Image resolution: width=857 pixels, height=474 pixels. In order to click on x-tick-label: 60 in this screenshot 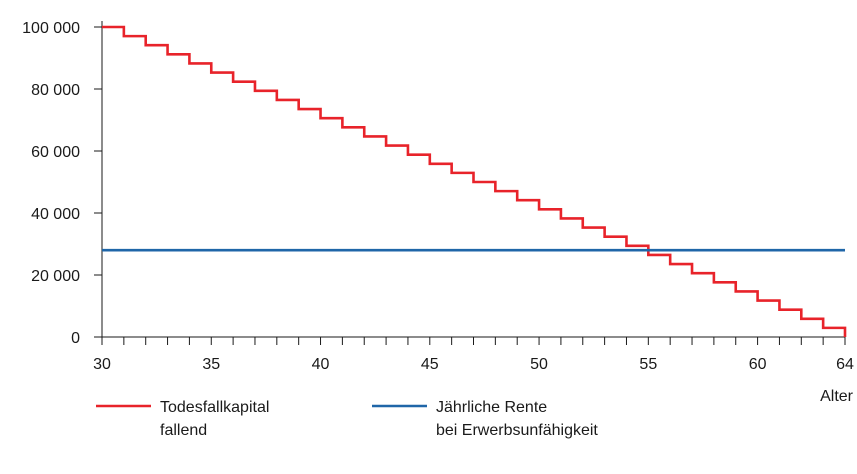, I will do `click(758, 364)`.